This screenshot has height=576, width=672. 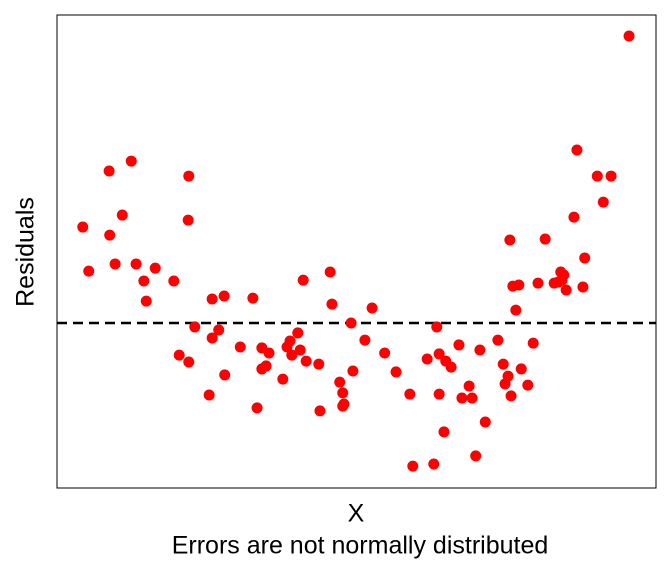 What do you see at coordinates (360, 546) in the screenshot?
I see `caption: Errors are not normally distributed` at bounding box center [360, 546].